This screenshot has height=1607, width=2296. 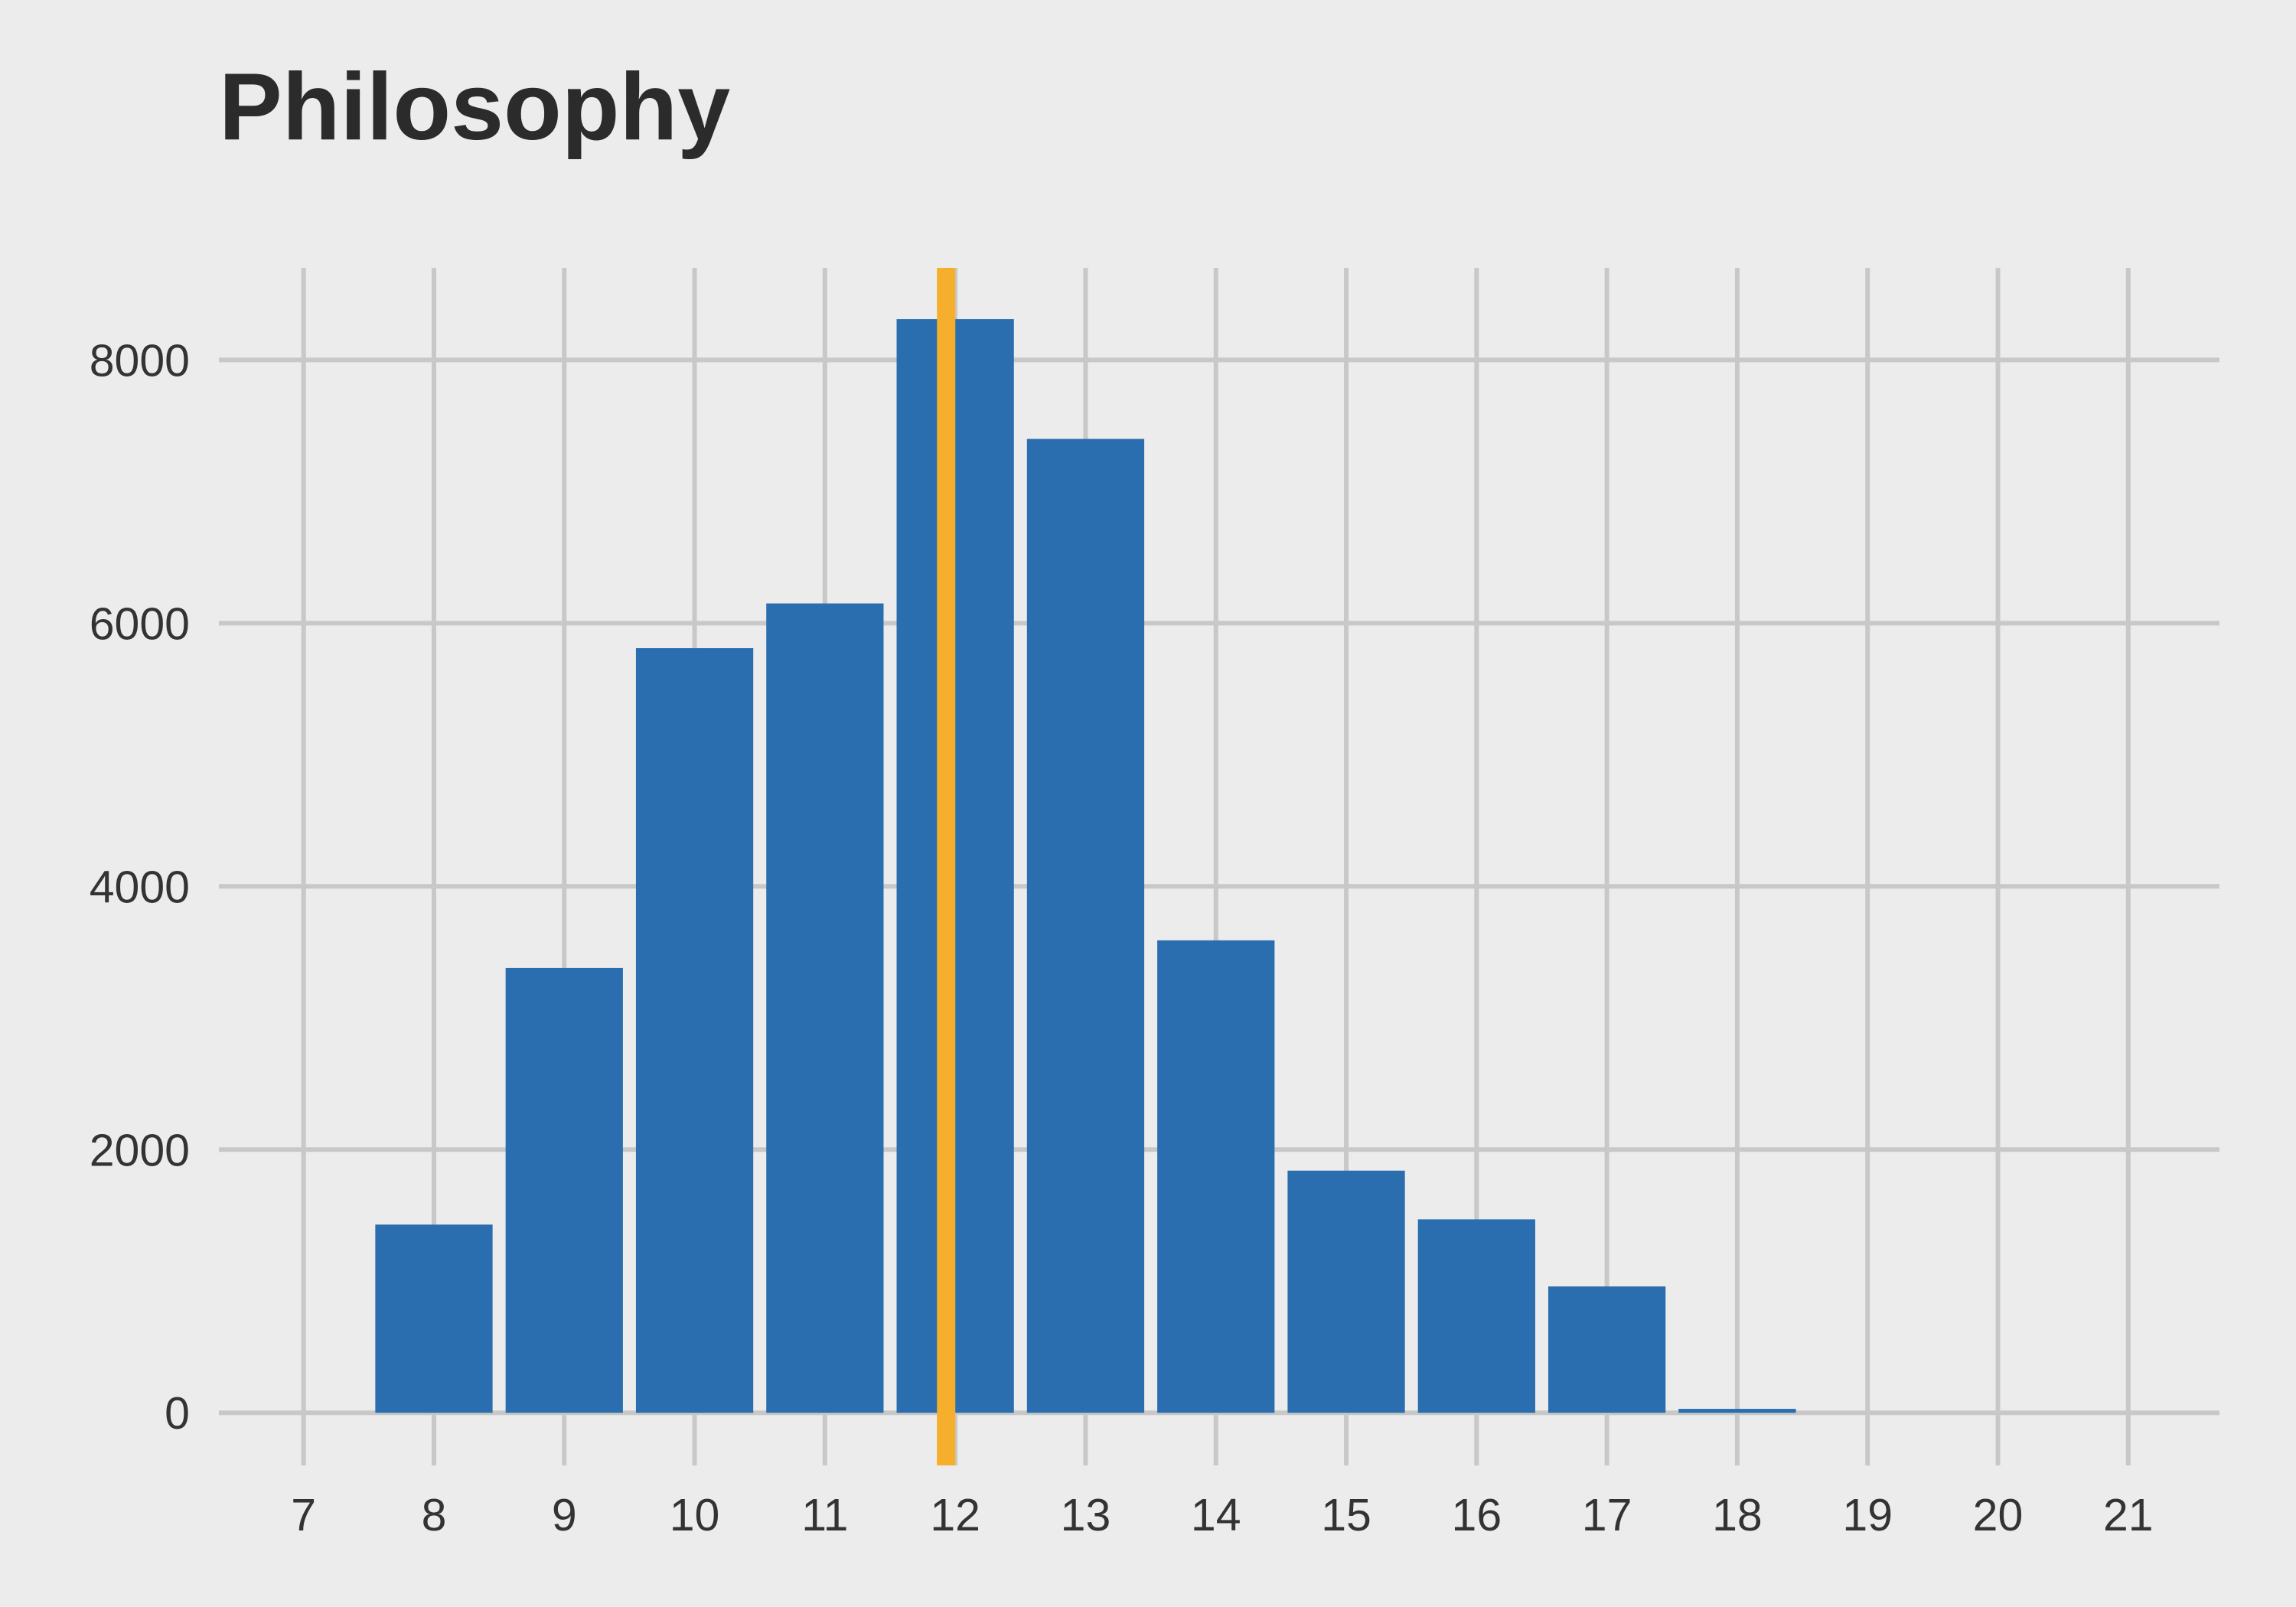 What do you see at coordinates (824, 1515) in the screenshot?
I see `x-tick-label: 11` at bounding box center [824, 1515].